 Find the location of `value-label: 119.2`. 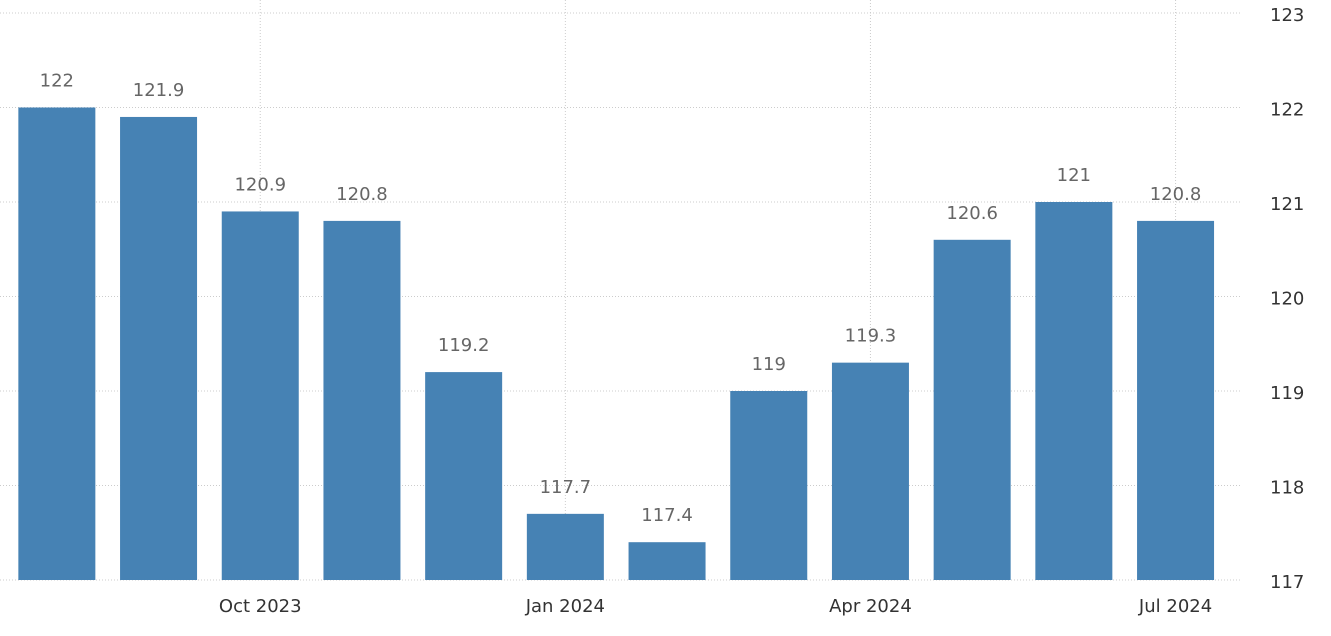

value-label: 119.2 is located at coordinates (464, 345).